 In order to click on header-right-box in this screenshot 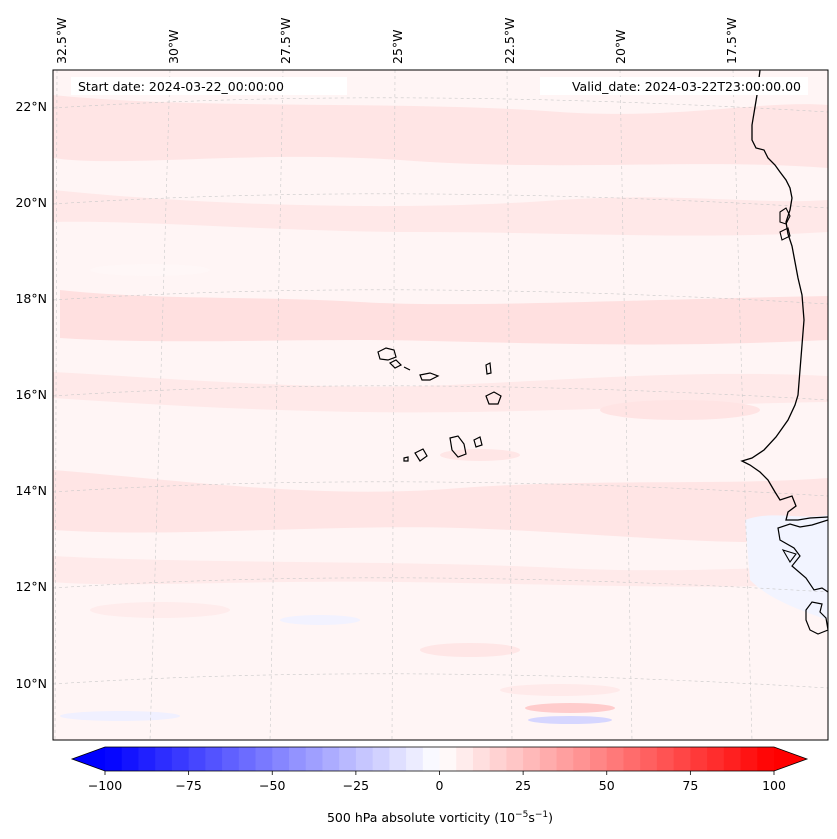, I will do `click(674, 86)`.